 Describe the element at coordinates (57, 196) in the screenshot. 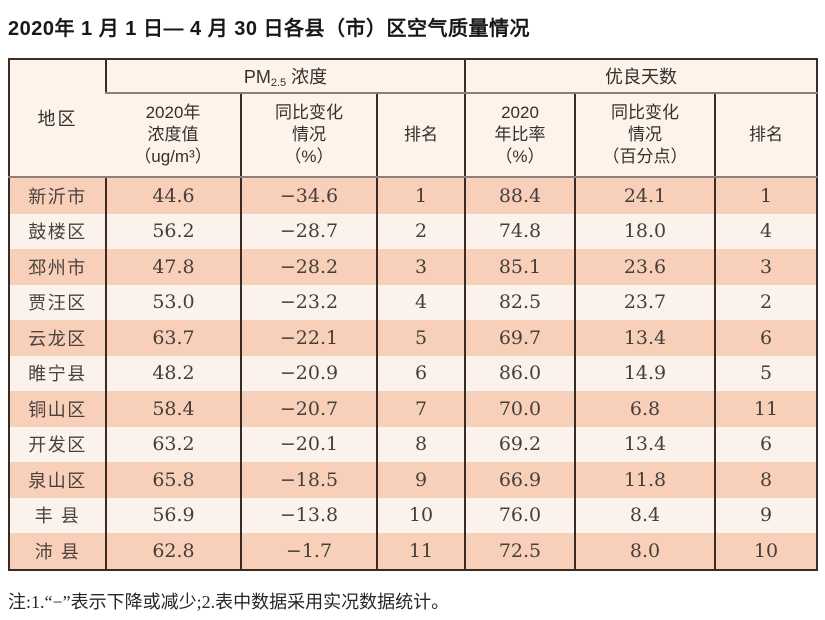

I see `region-cell: 新沂市` at that location.